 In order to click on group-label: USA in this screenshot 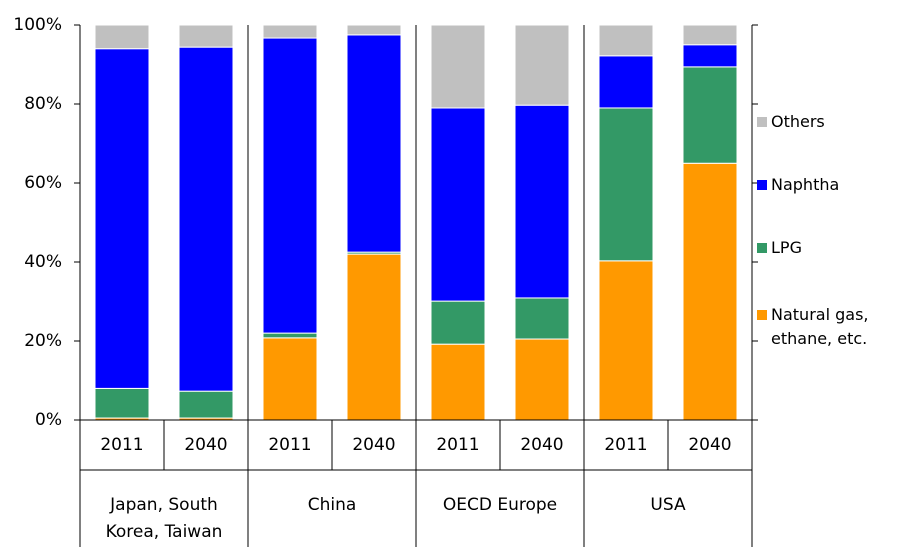, I will do `click(668, 505)`.